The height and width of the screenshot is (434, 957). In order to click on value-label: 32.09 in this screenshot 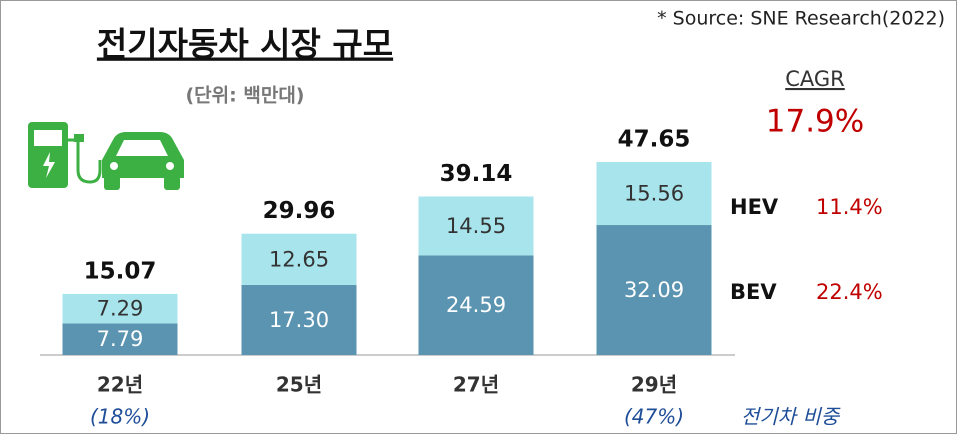, I will do `click(654, 290)`.